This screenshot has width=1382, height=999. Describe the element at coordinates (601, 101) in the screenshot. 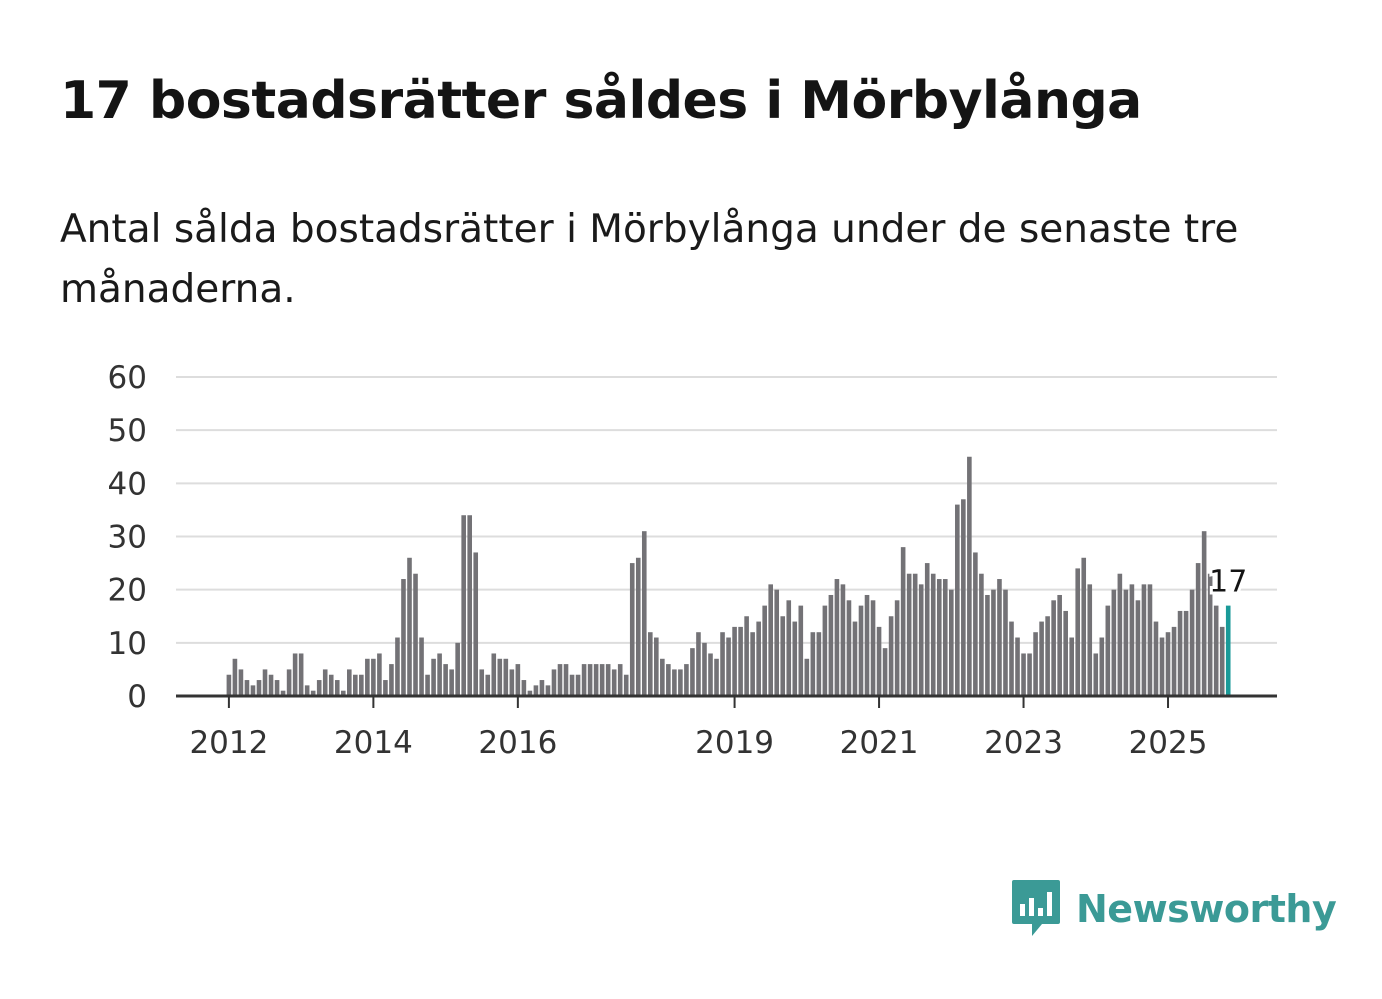

I see `chart-title: 17 bostadsrätter såldes i Mörbylånga` at that location.